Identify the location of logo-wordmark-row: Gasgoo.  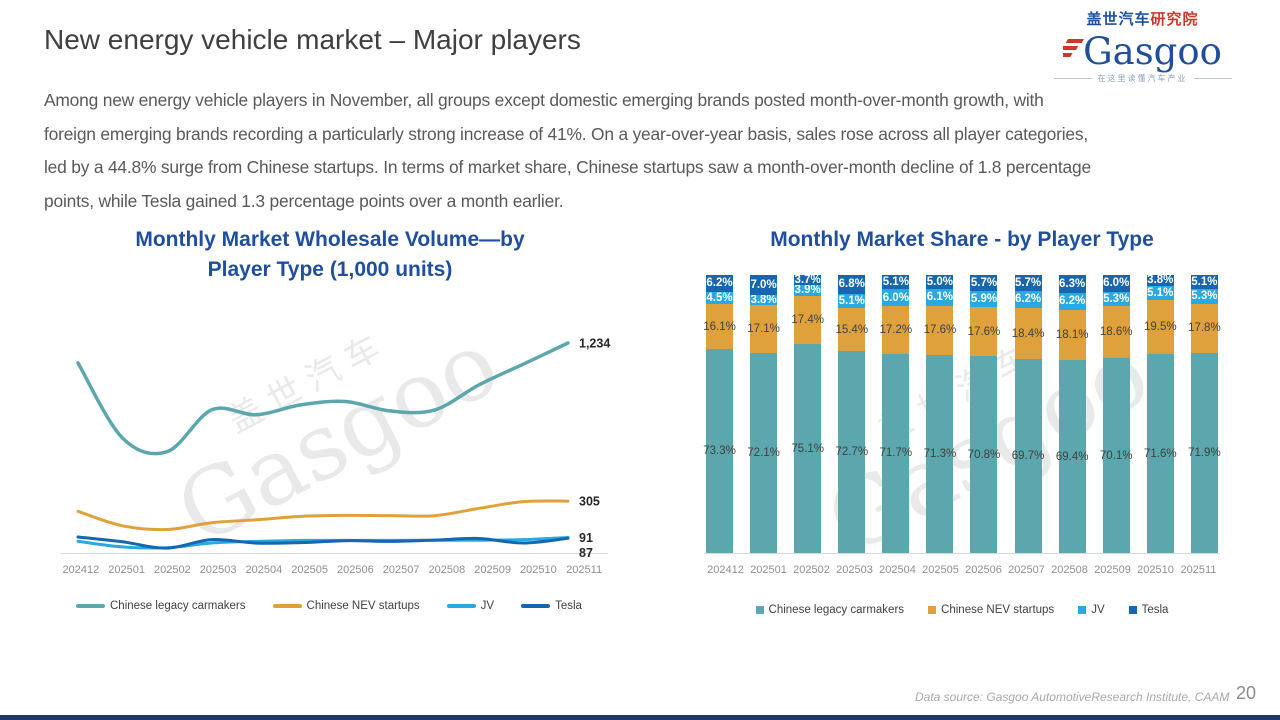
(1142, 49).